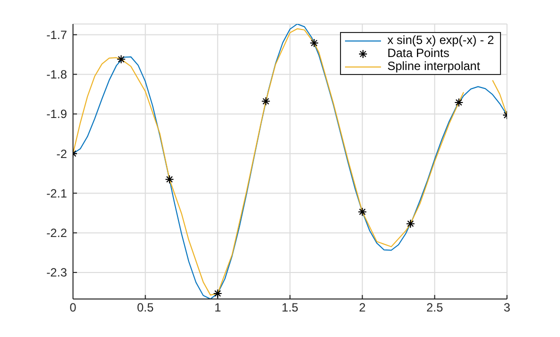  What do you see at coordinates (57, 114) in the screenshot?
I see `y-tick-label: -1.9` at bounding box center [57, 114].